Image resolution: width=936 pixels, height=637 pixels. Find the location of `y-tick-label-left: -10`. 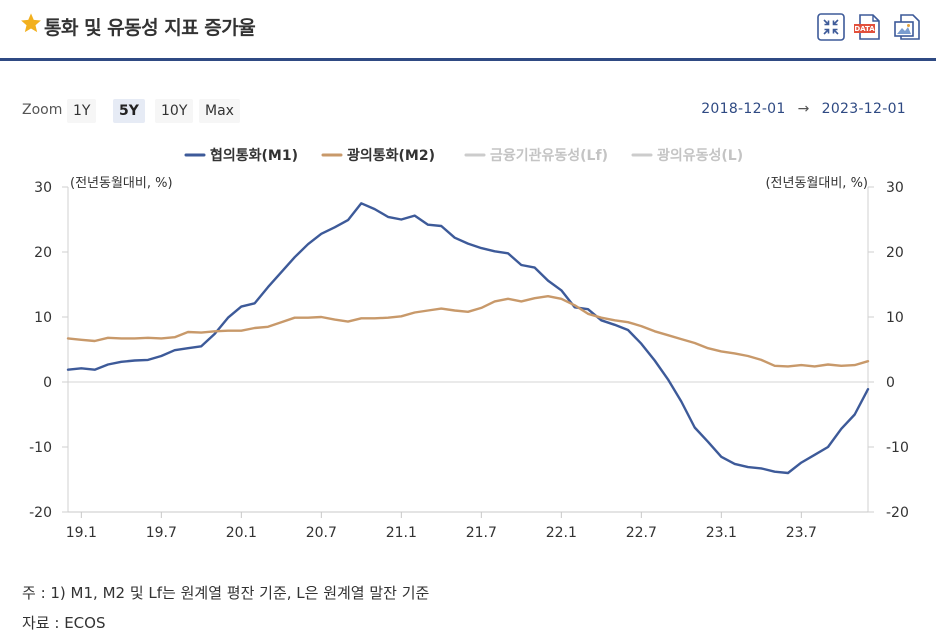

y-tick-label-left: -10 is located at coordinates (40, 448).